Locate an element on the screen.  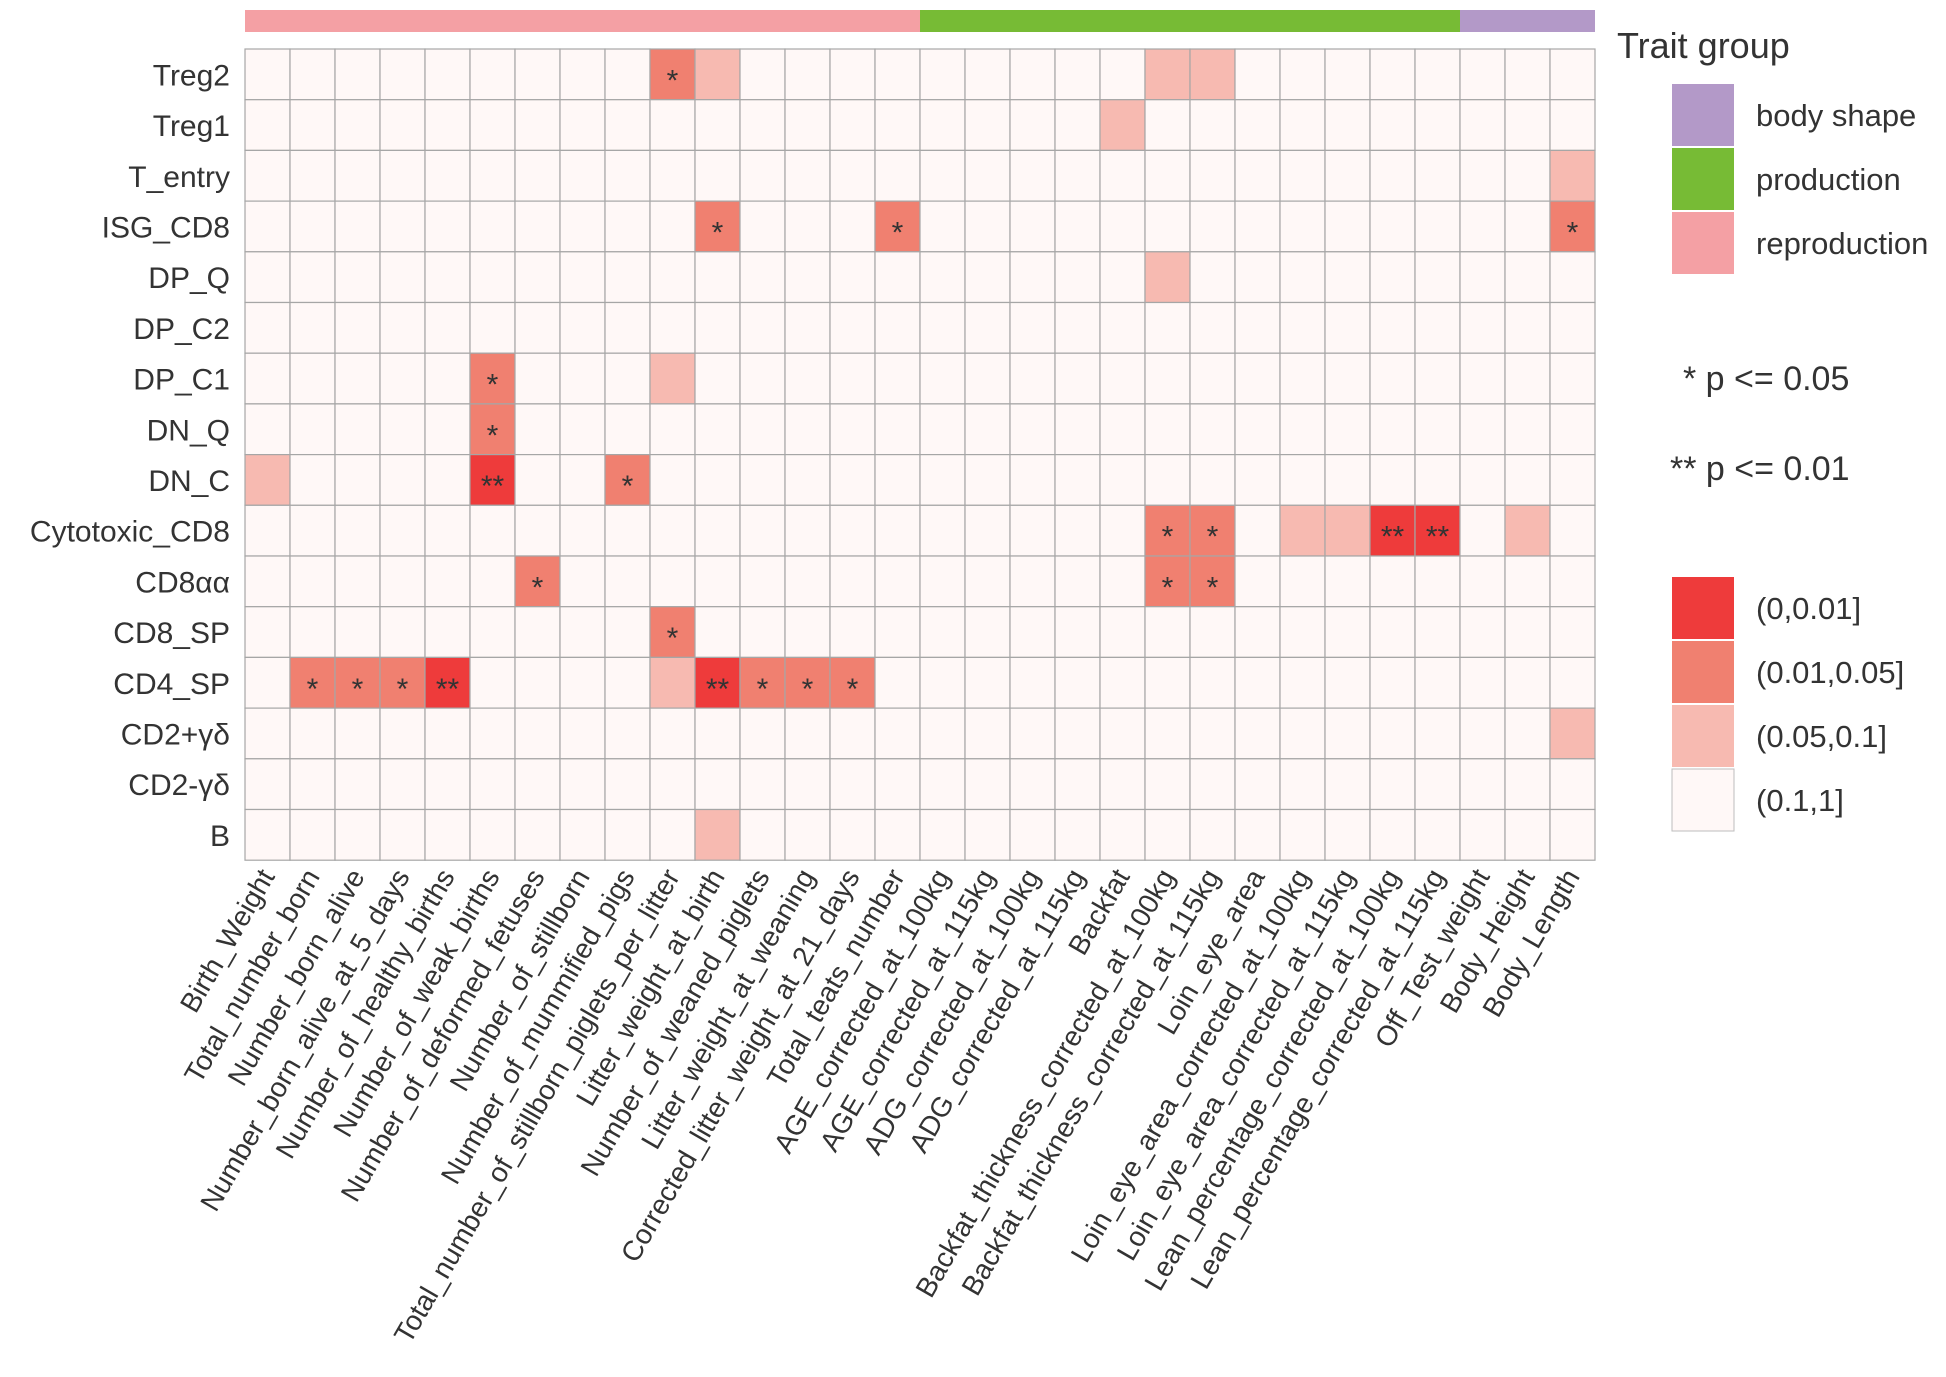
cell-cytotoxic-cd8-backfat is located at coordinates (1122, 530).